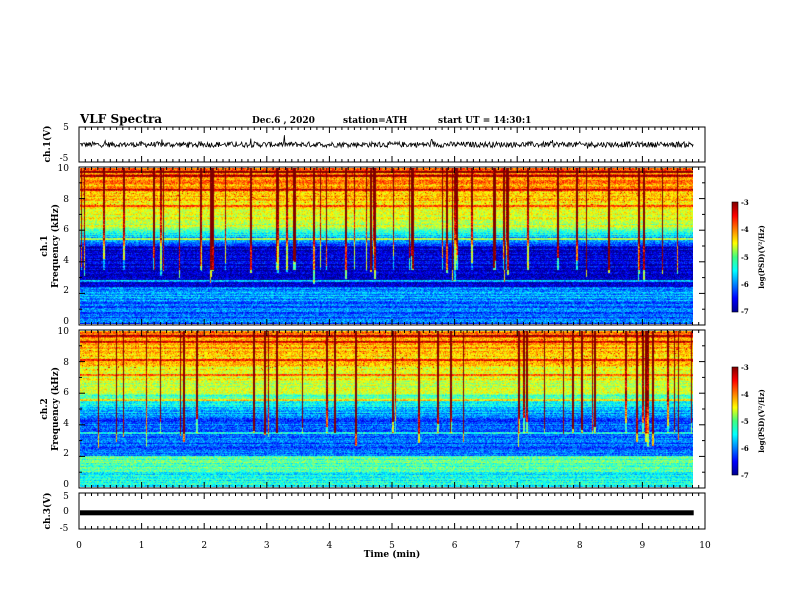 The width and height of the screenshot is (792, 612). I want to click on ch2-colorbar-tick-2: -4, so click(745, 394).